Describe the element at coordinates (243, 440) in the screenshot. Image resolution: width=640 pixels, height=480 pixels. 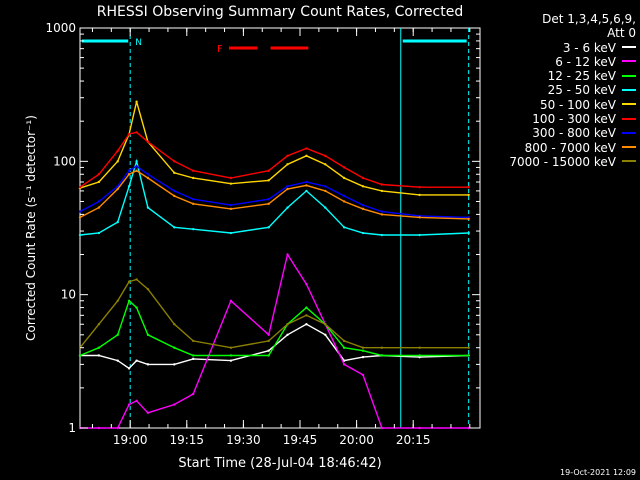
I see `x-tick-label: 19:30` at that location.